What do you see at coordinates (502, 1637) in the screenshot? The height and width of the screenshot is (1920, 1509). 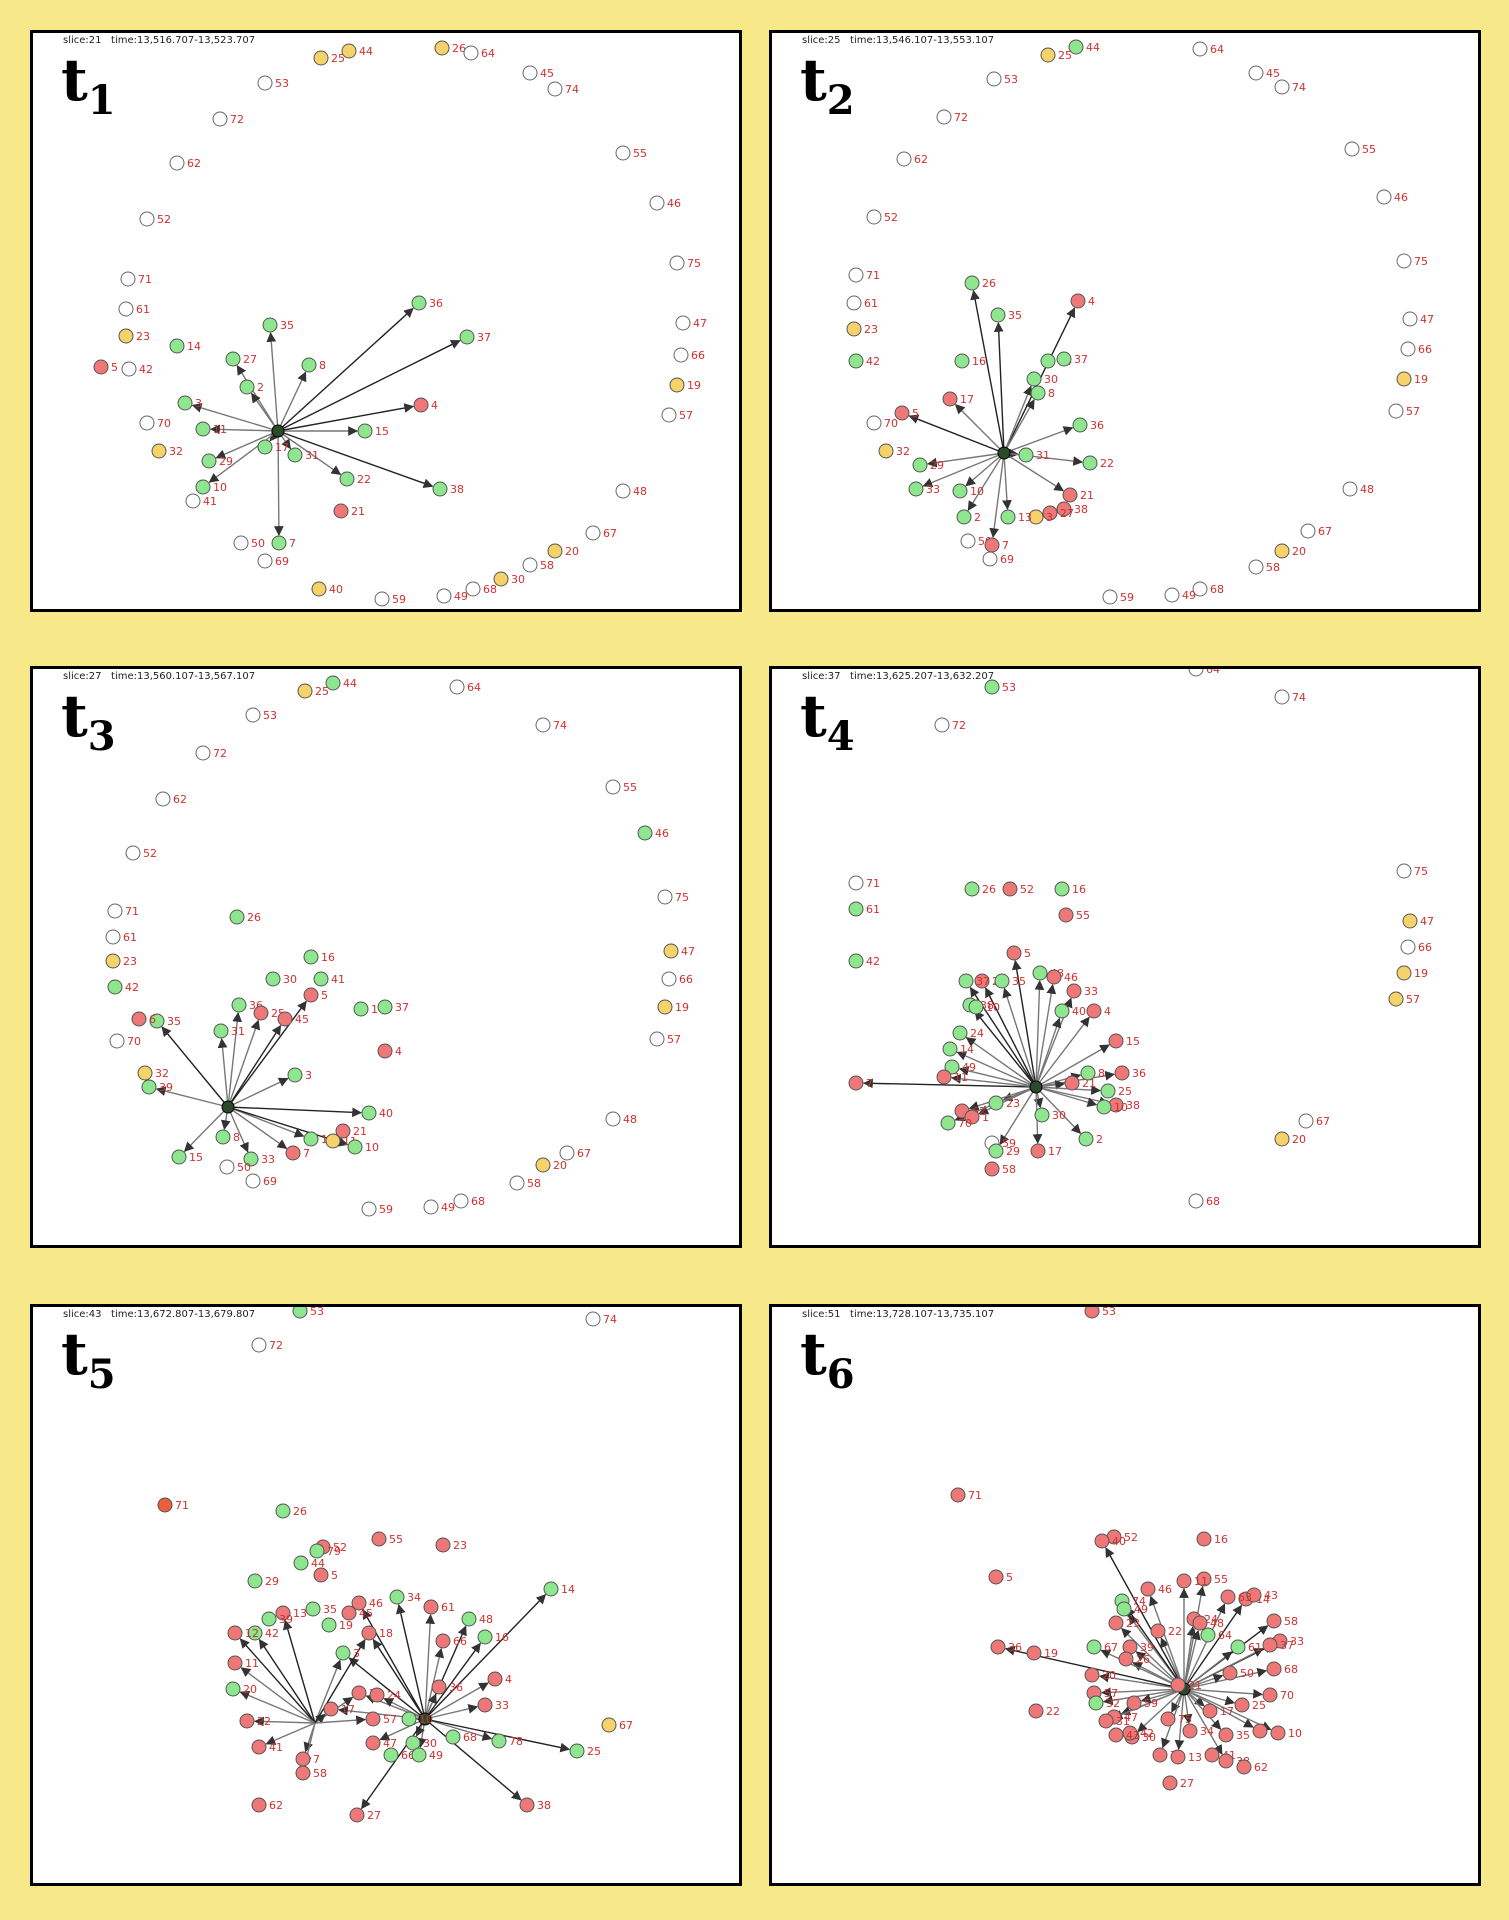 I see `node-label: 16` at bounding box center [502, 1637].